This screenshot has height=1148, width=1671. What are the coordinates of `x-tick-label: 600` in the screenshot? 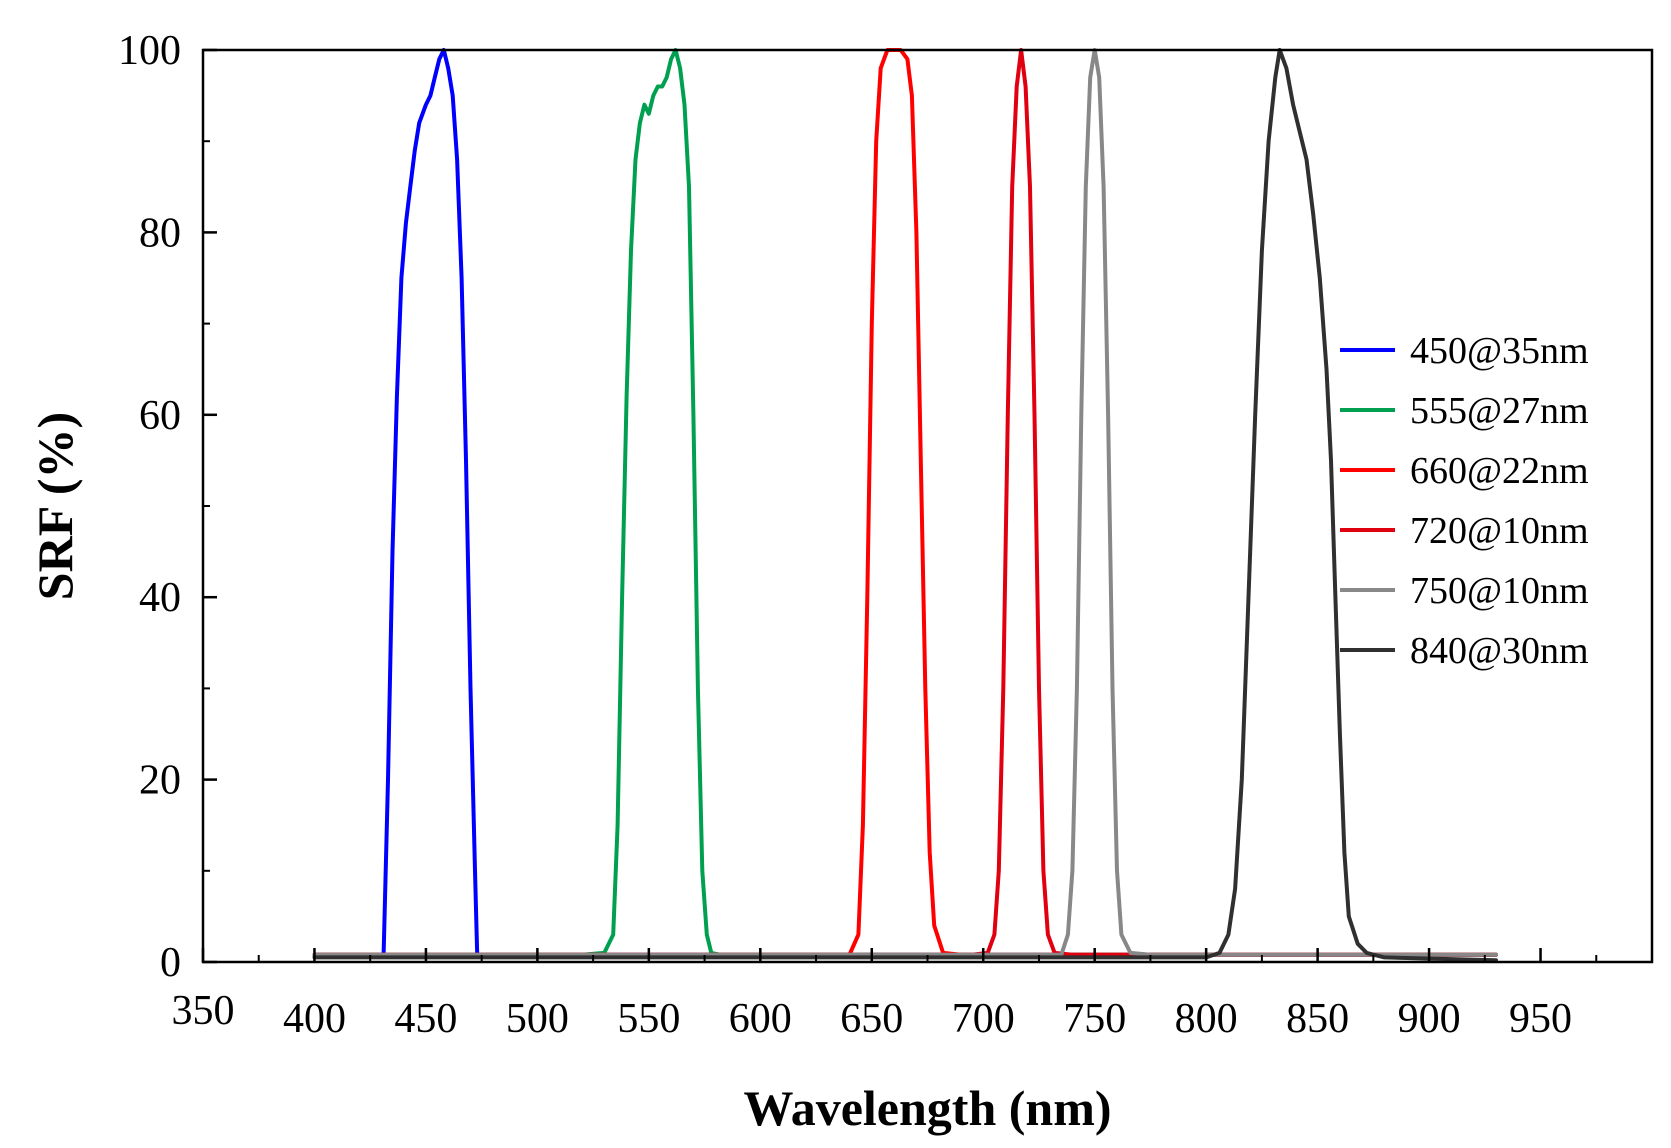 It's located at (760, 1019).